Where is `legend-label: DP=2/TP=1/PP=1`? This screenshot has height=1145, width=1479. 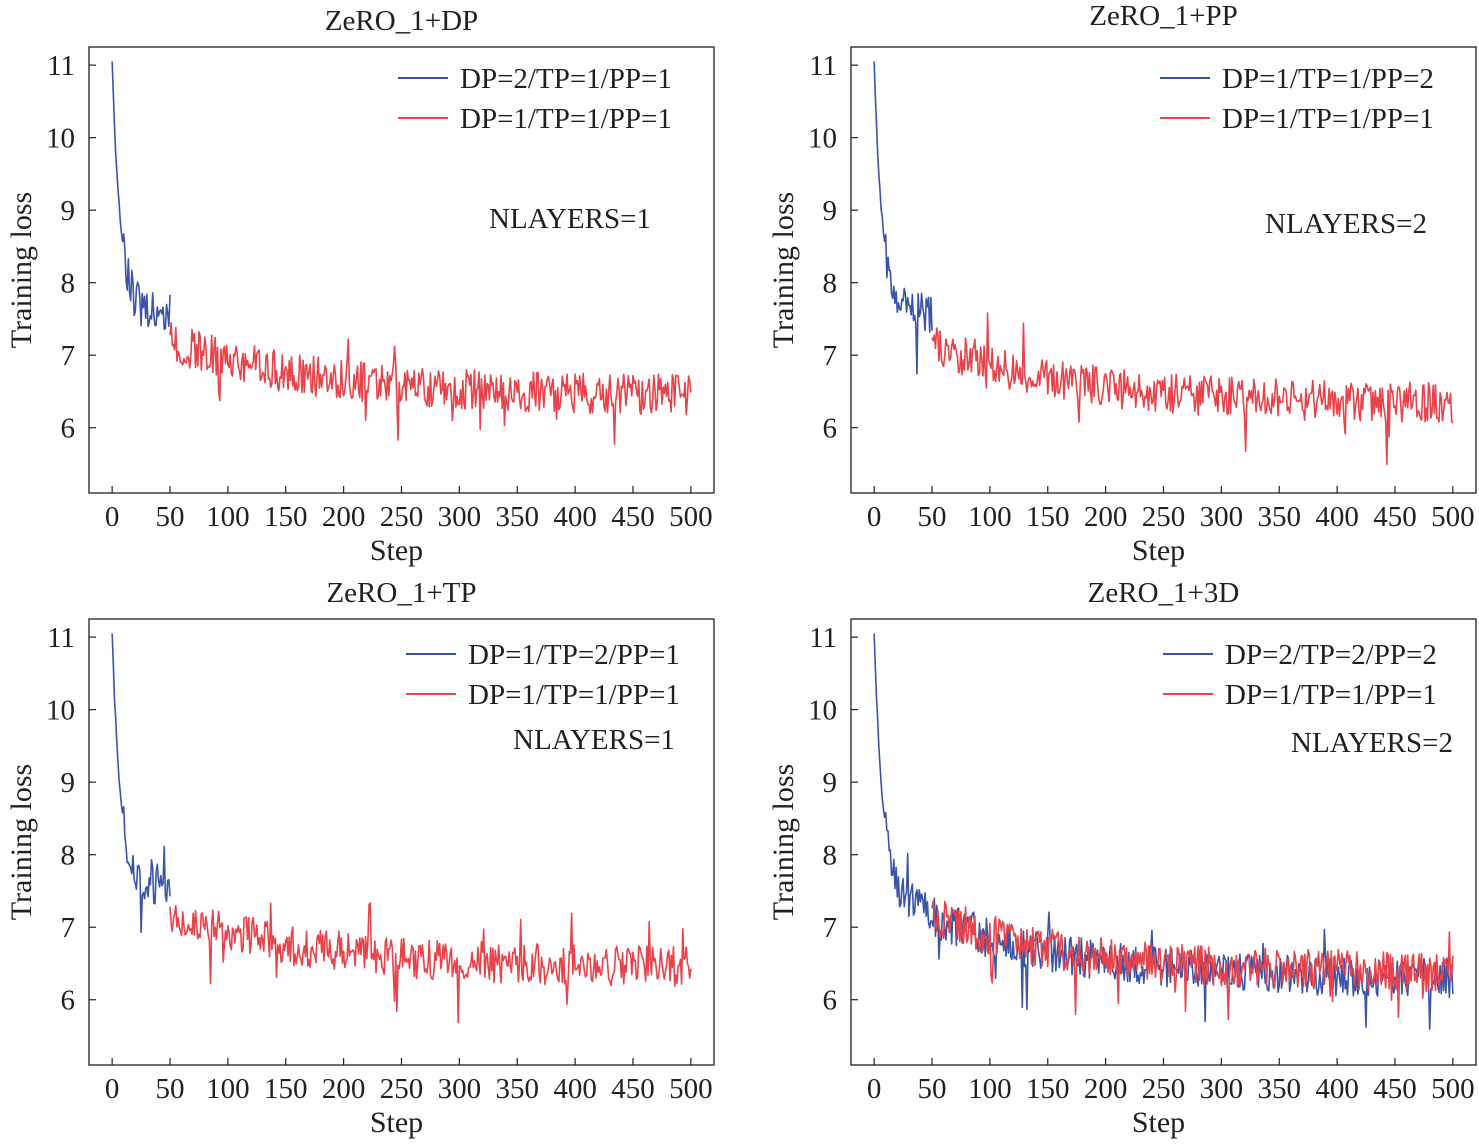
legend-label: DP=2/TP=1/PP=1 is located at coordinates (566, 79).